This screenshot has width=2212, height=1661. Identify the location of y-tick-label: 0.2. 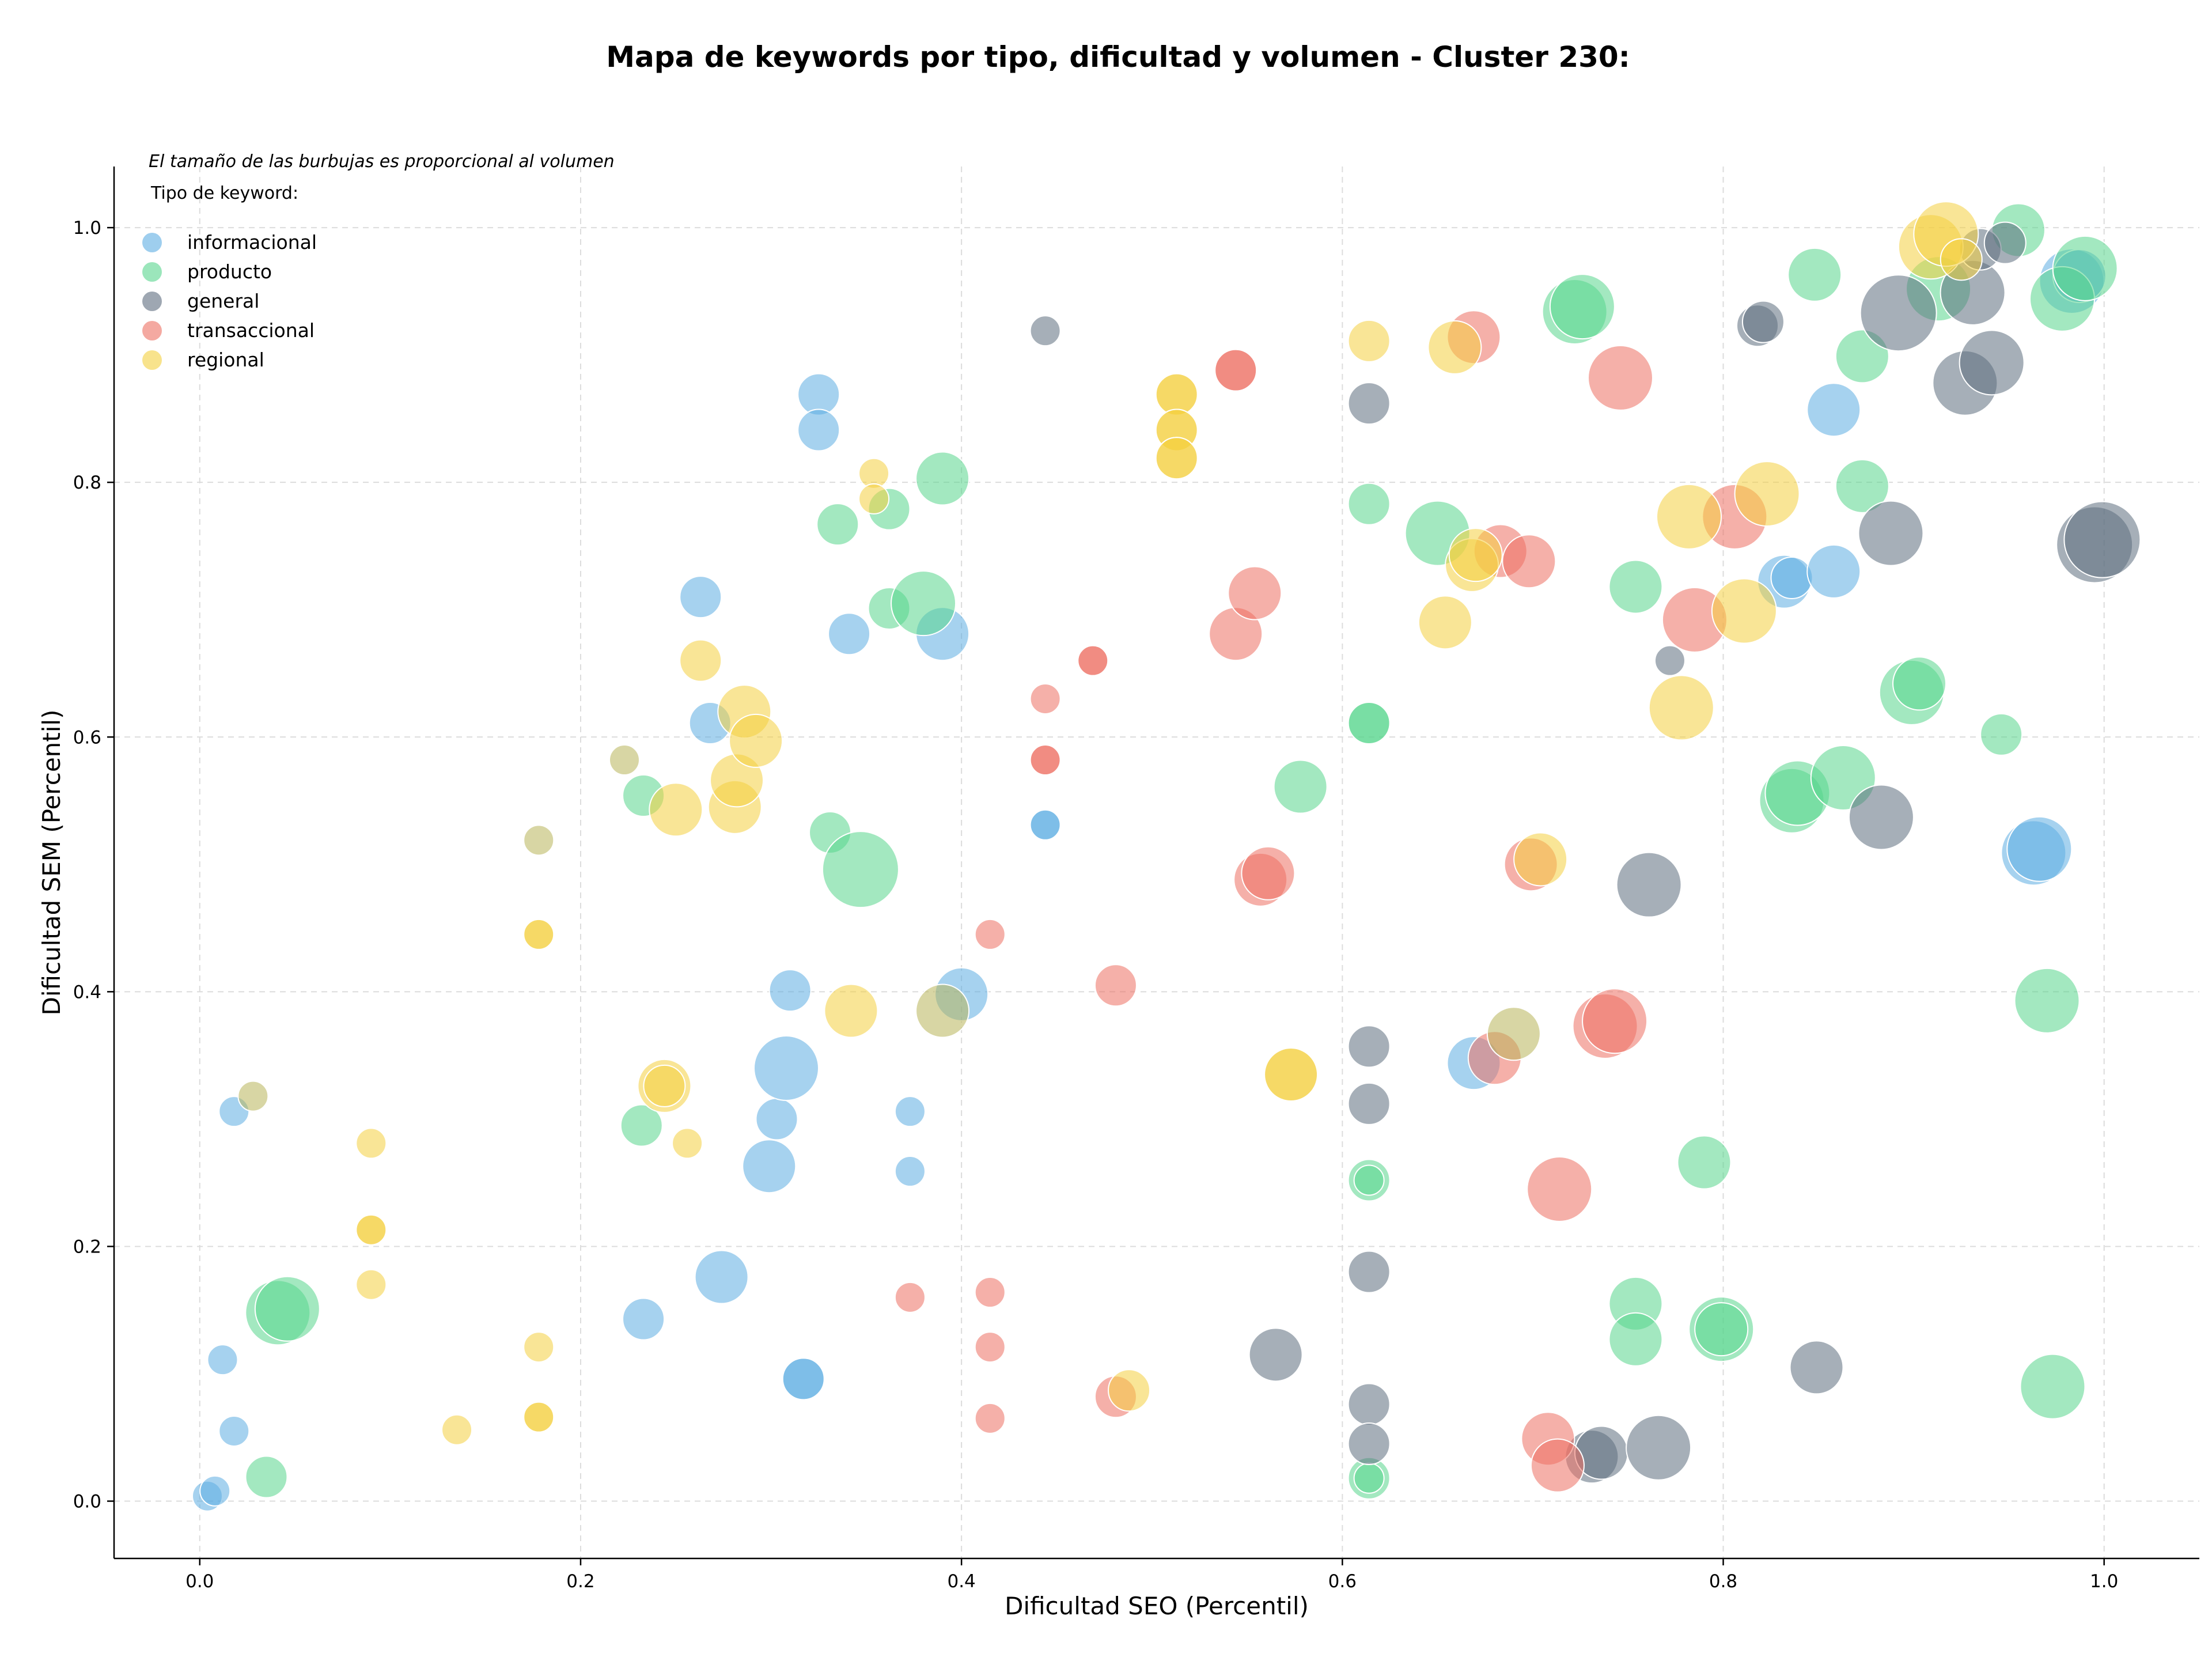
(87, 1246).